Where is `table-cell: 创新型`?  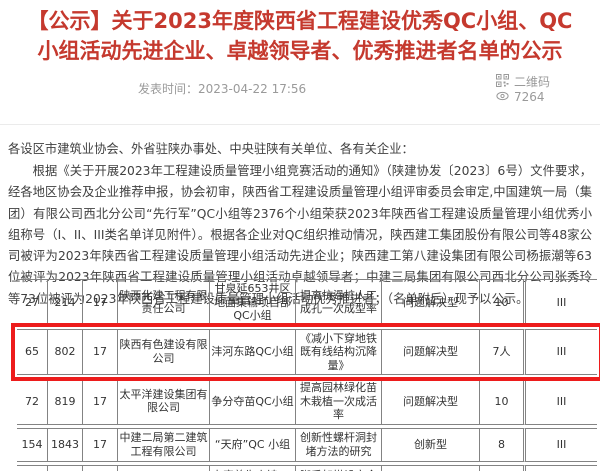 table-cell: 创新型 is located at coordinates (431, 444).